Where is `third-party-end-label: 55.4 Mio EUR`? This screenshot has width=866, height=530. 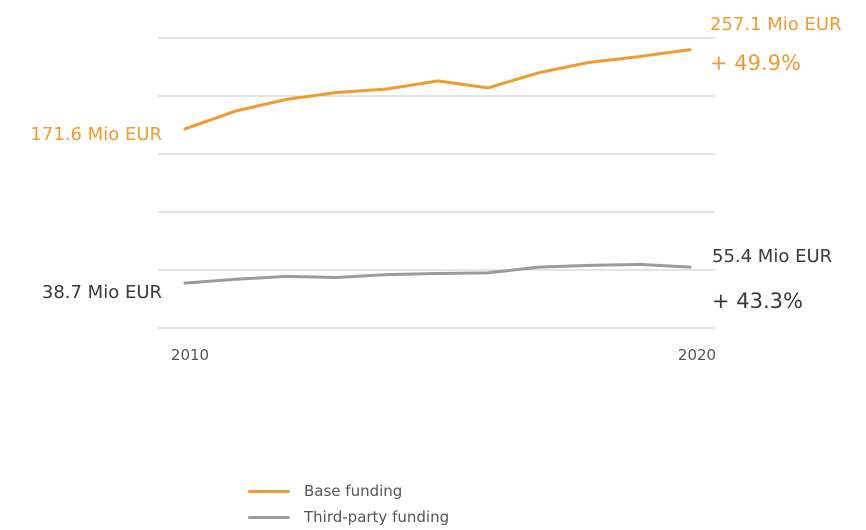
third-party-end-label: 55.4 Mio EUR is located at coordinates (772, 256).